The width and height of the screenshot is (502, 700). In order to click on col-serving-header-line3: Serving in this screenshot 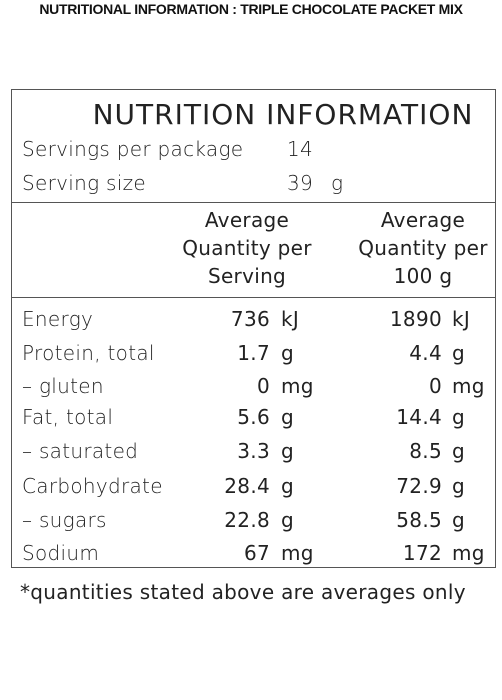, I will do `click(247, 276)`.